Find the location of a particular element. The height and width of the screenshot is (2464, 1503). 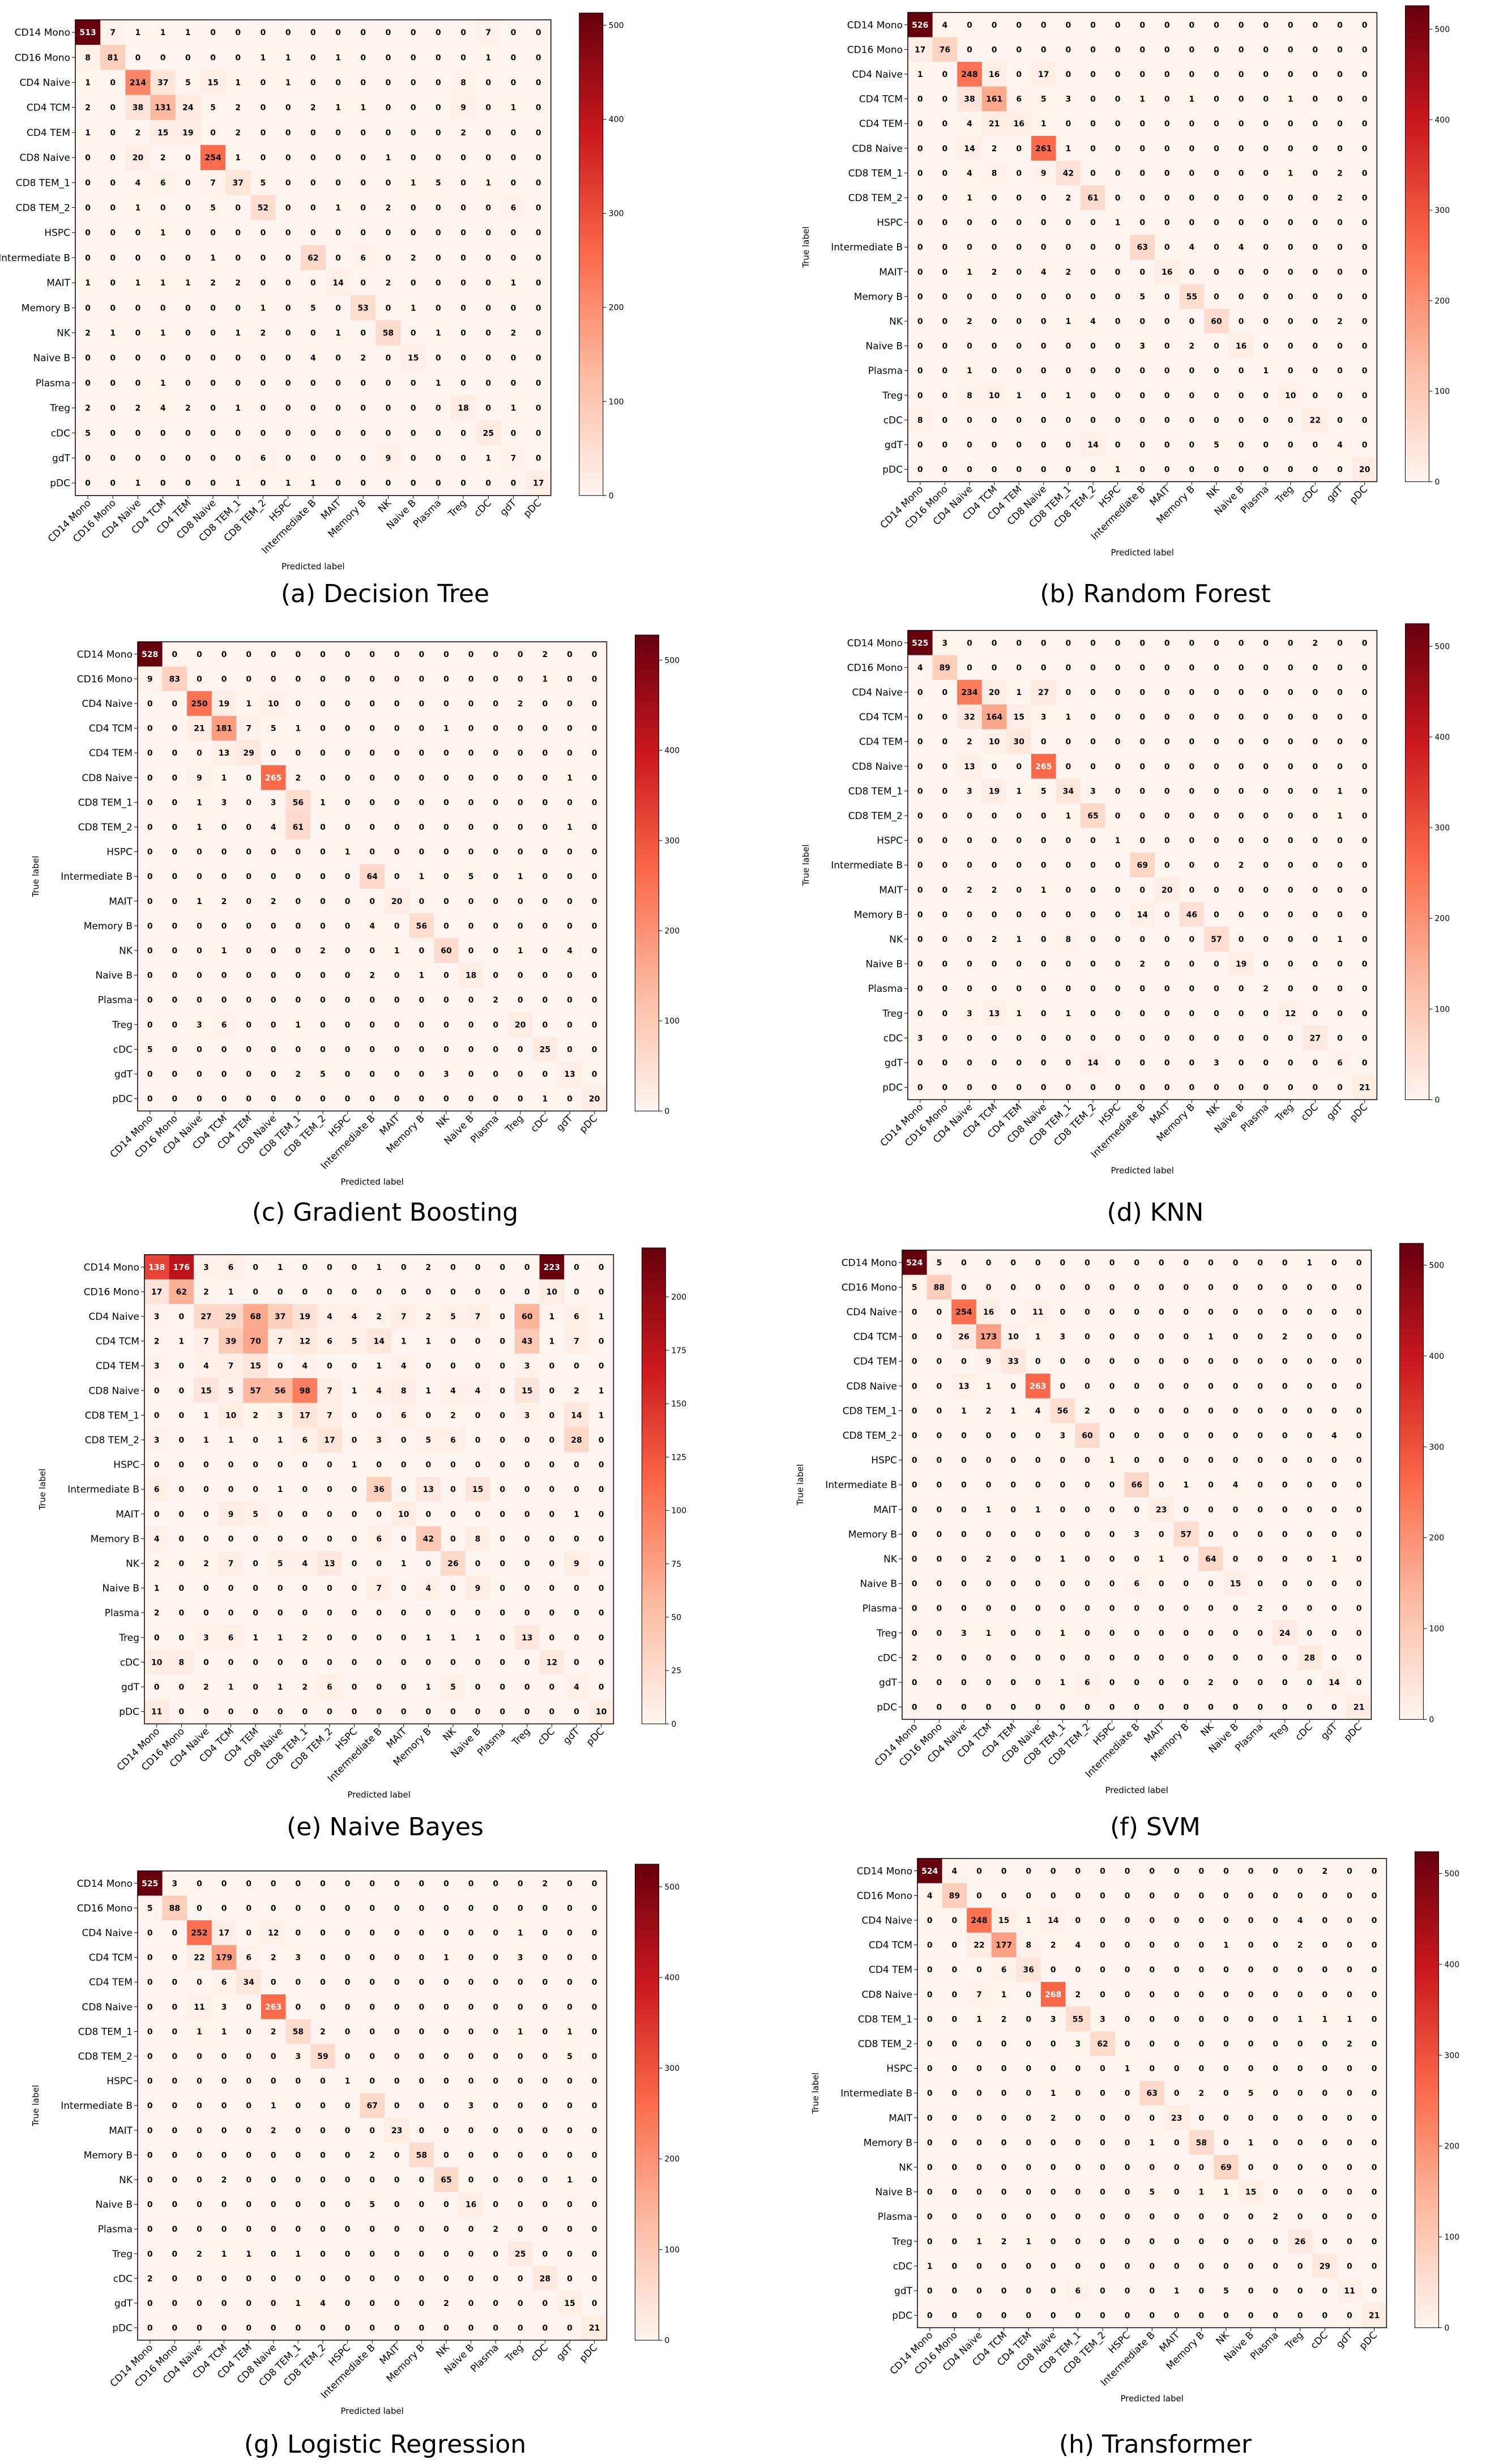

cell-value: 38 is located at coordinates (969, 99).